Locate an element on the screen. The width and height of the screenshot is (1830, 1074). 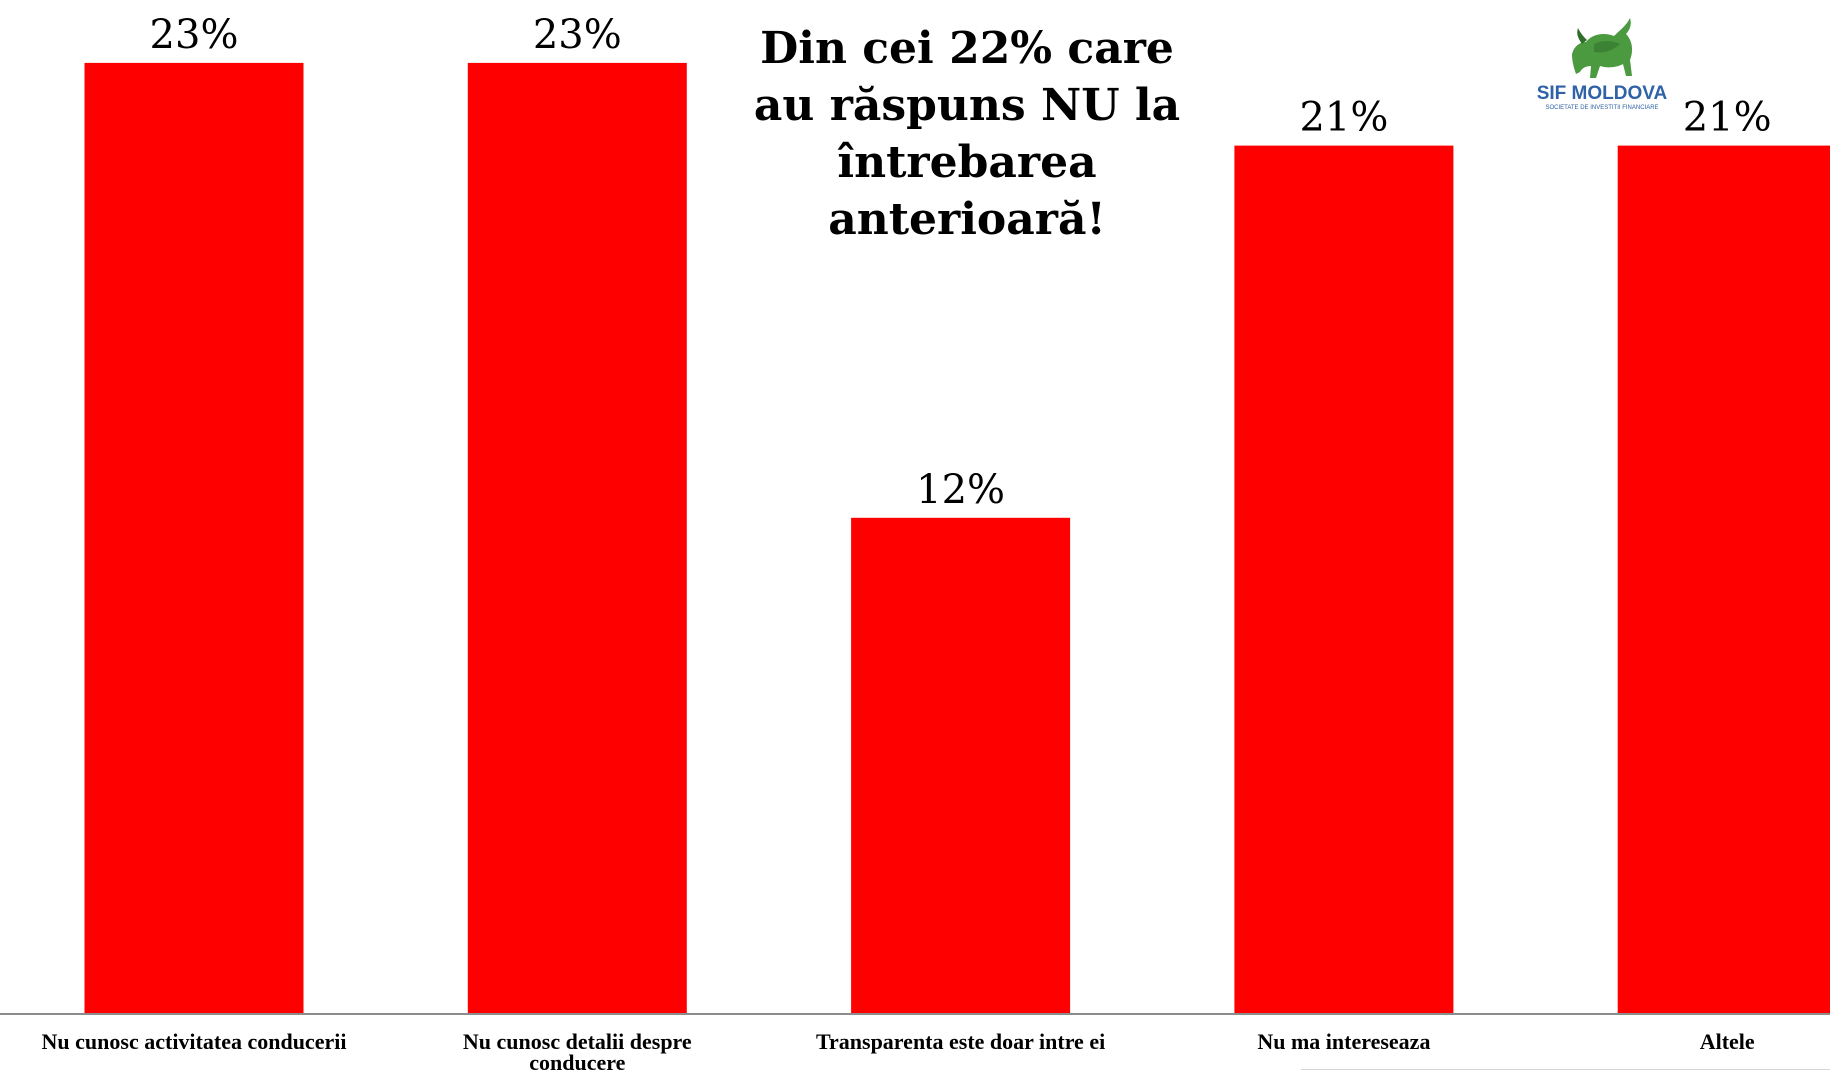
footer-divider is located at coordinates (1565, 1069).